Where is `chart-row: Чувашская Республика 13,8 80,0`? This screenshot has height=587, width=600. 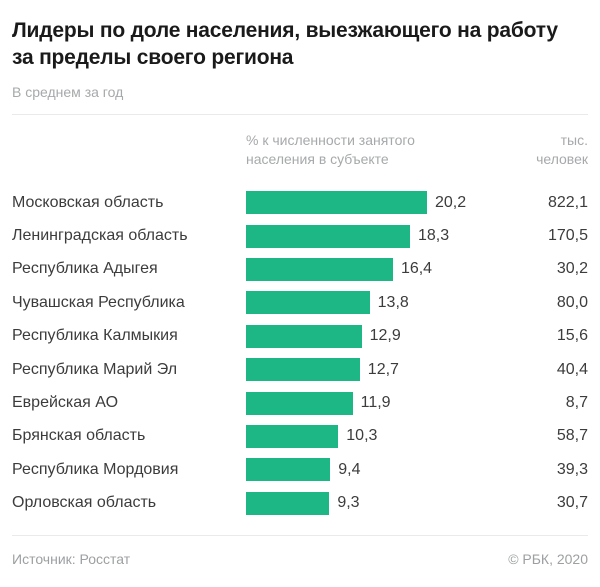 chart-row: Чувашская Республика 13,8 80,0 is located at coordinates (300, 302).